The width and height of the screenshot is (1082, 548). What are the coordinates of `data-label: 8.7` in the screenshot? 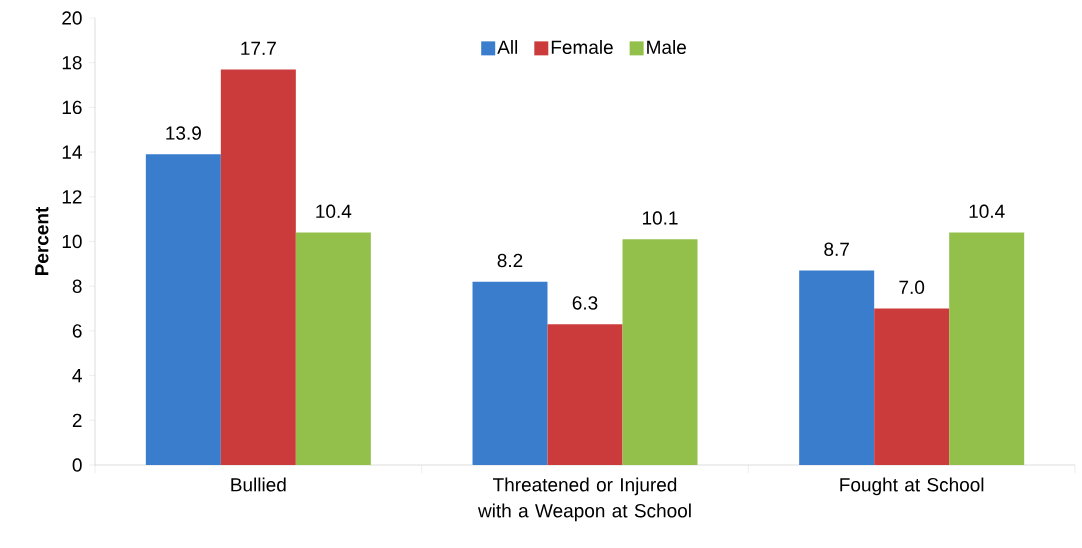 It's located at (836, 249).